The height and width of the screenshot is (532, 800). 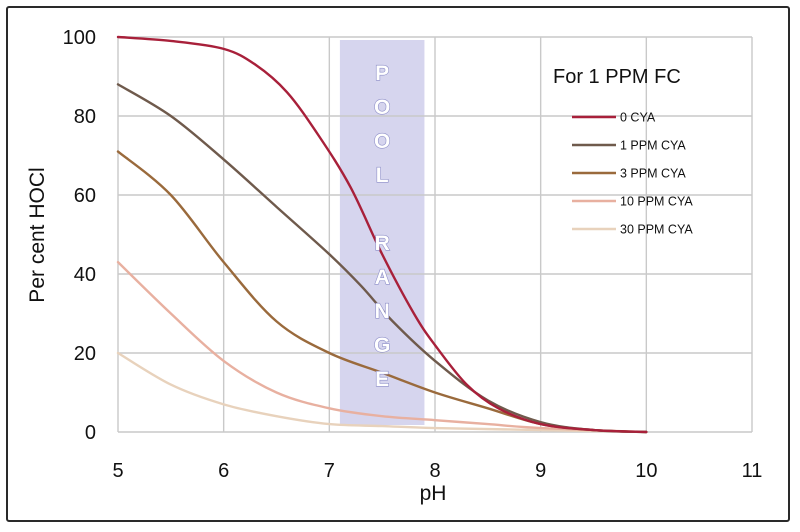 I want to click on y-tick-label: 100, so click(x=79, y=38).